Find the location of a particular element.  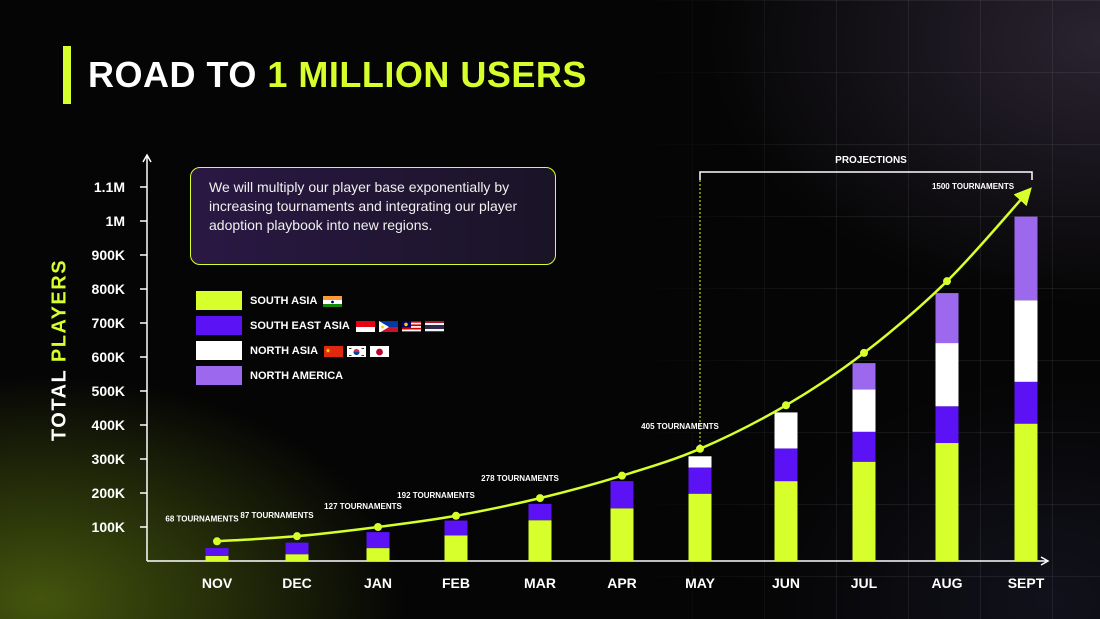

japan-flag is located at coordinates (380, 351).